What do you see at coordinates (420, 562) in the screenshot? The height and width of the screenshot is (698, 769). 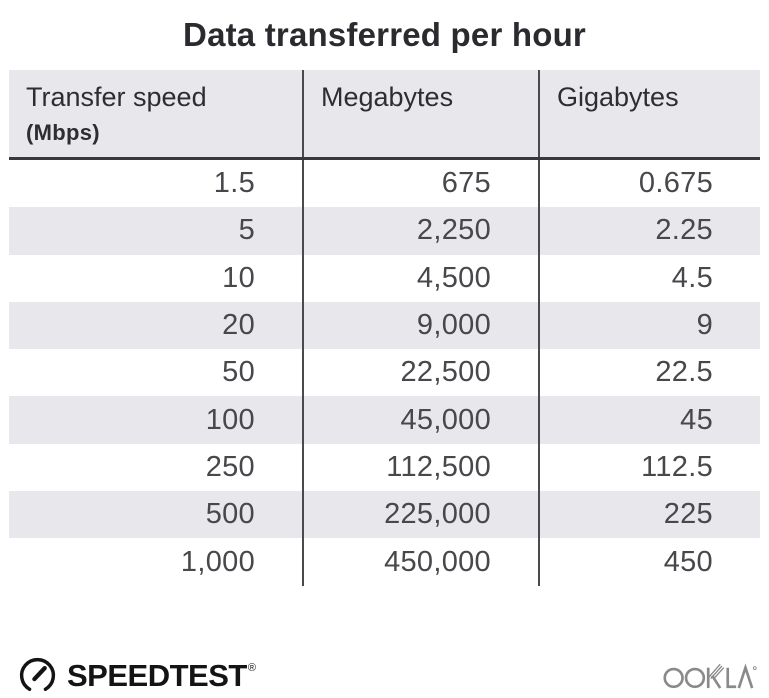 I see `cell-megabytes: 450,000` at bounding box center [420, 562].